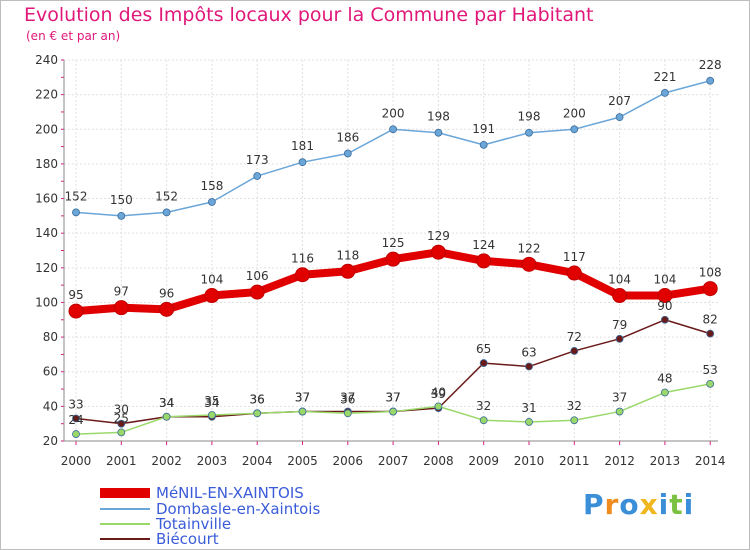  What do you see at coordinates (46, 233) in the screenshot?
I see `y-tick-label: 140` at bounding box center [46, 233].